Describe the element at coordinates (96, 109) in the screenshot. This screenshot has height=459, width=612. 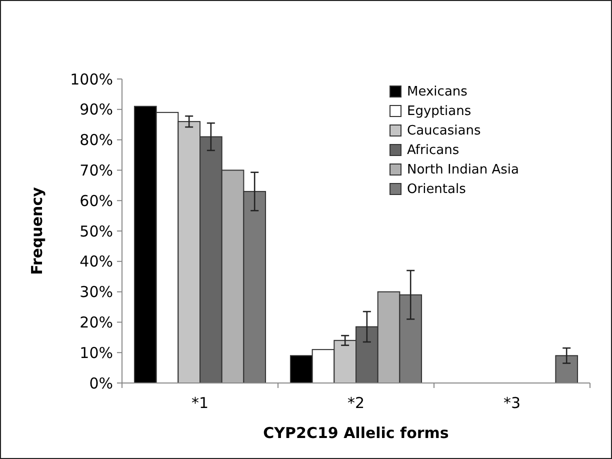
I see `y-tick-label: 90%` at that location.